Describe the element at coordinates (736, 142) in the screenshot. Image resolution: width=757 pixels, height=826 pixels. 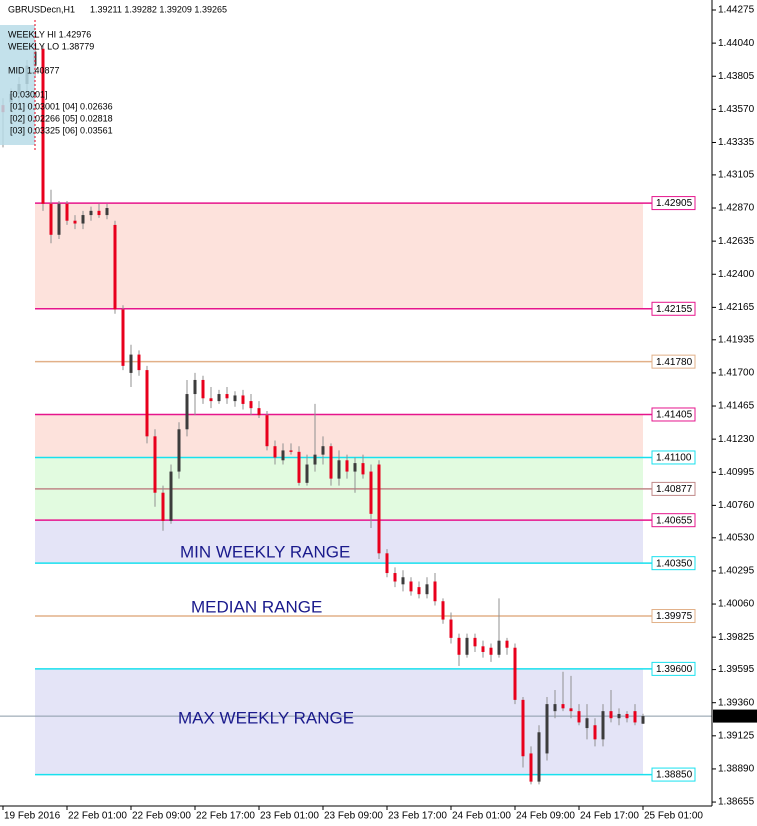
I see `y-tick-label: 1.43335` at that location.